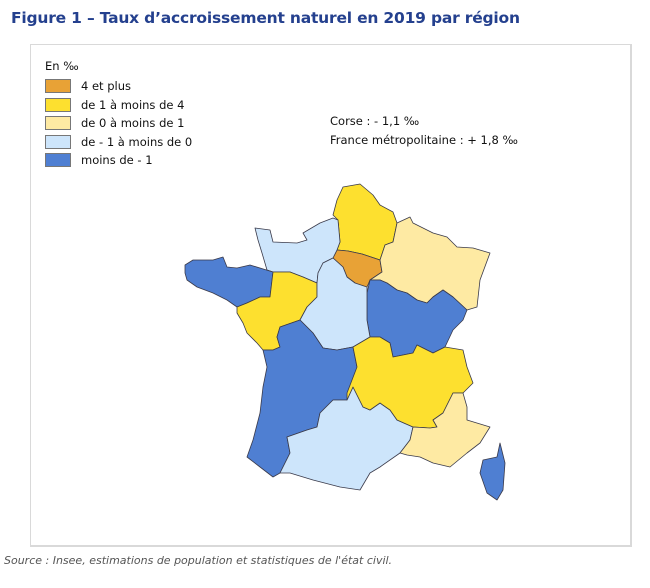 The image size is (650, 588). I want to click on annotation-france: France métropolitaine : + 1,8 ‰, so click(424, 140).